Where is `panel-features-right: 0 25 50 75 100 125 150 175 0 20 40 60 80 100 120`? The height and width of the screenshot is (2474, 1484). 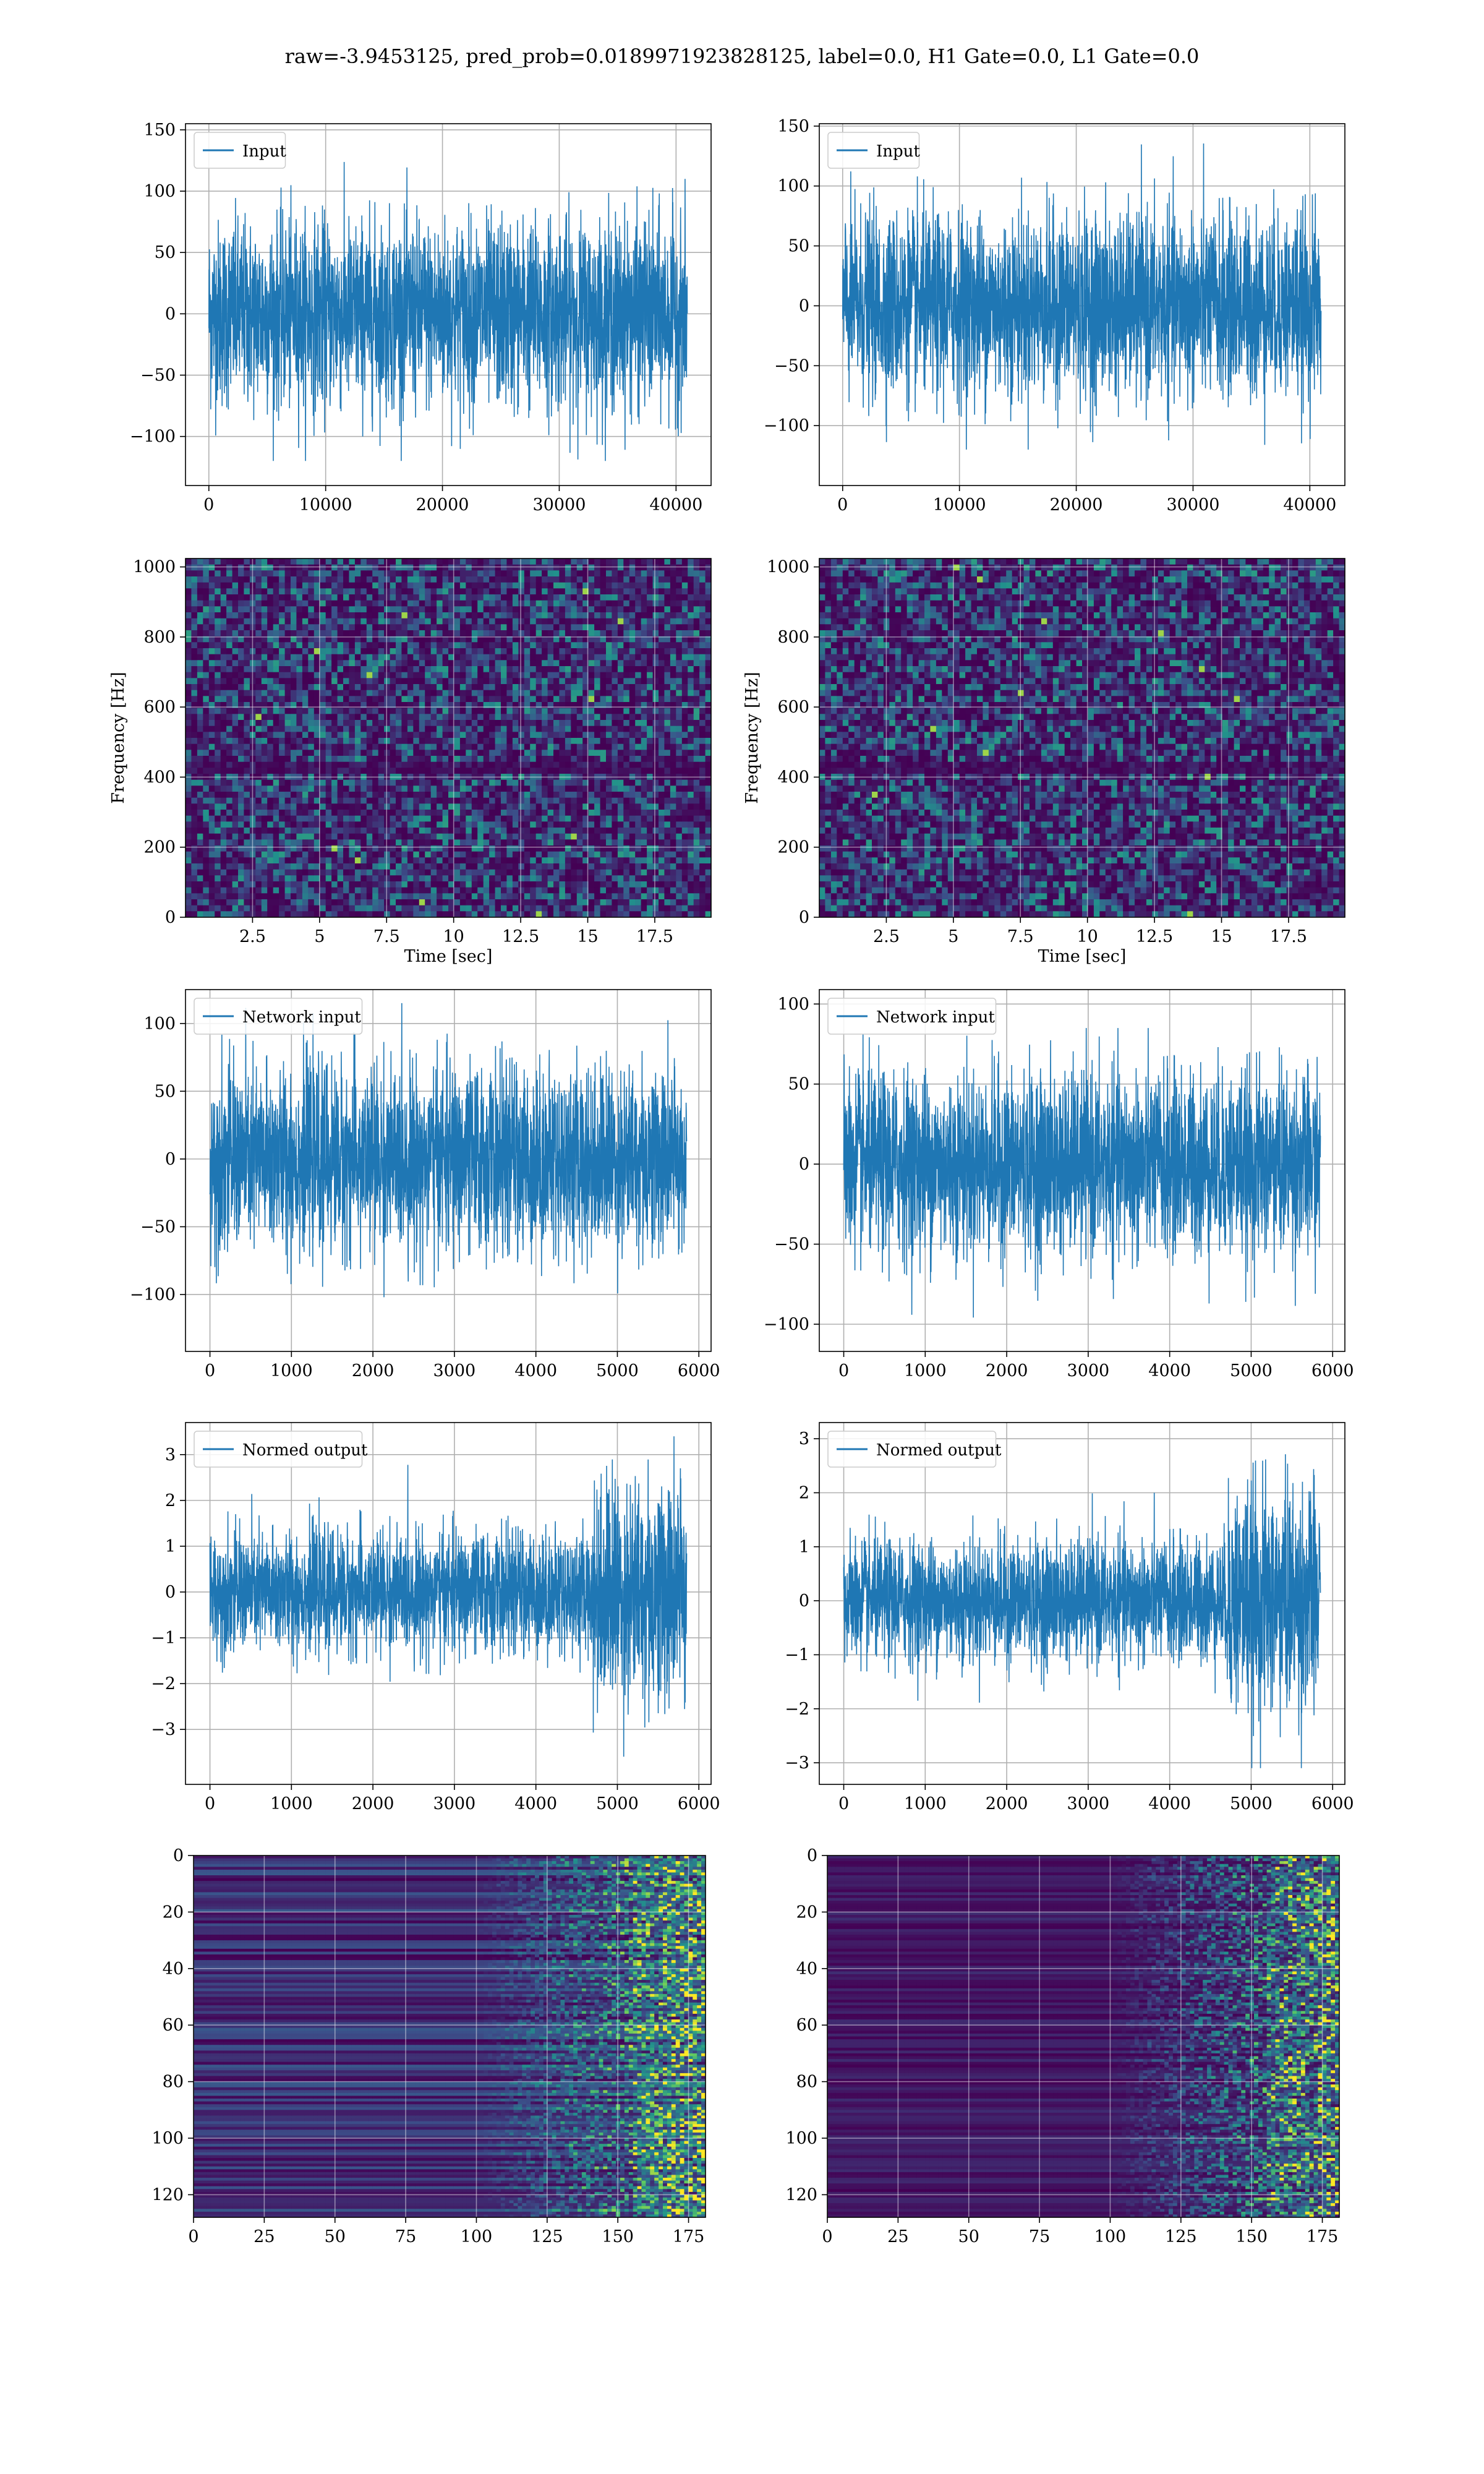
panel-features-right: 0 25 50 75 100 125 150 175 0 20 40 60 80 100 120 is located at coordinates (1062, 2046).